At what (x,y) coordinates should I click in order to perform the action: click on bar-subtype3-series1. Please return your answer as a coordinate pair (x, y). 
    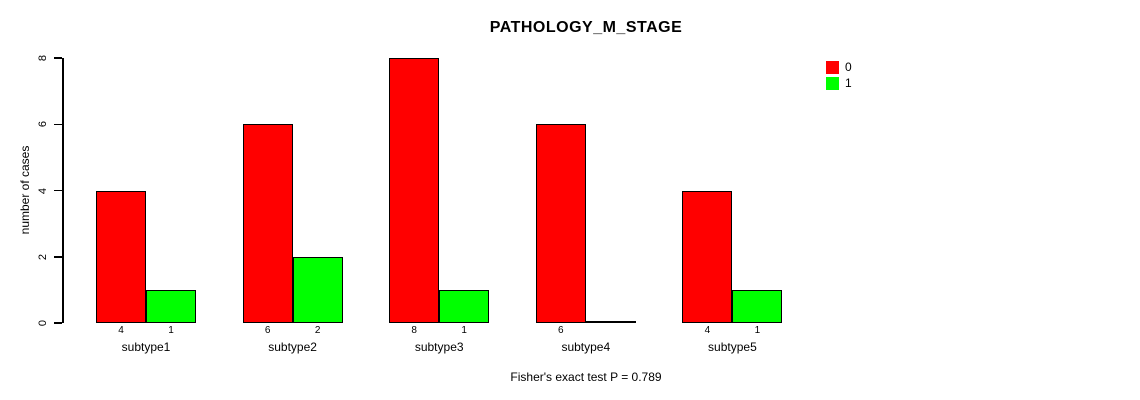
    Looking at the image, I should click on (464, 306).